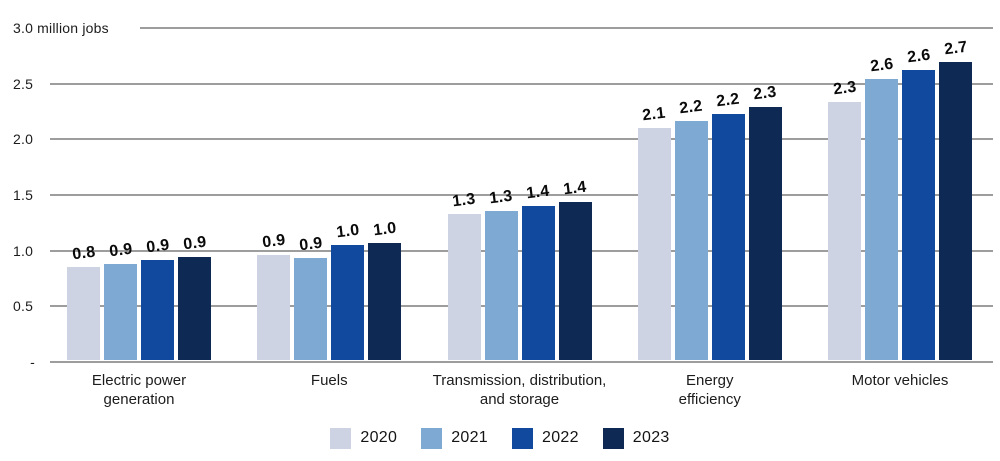 The image size is (1000, 461). What do you see at coordinates (654, 114) in the screenshot?
I see `bar-value-label: 2.1` at bounding box center [654, 114].